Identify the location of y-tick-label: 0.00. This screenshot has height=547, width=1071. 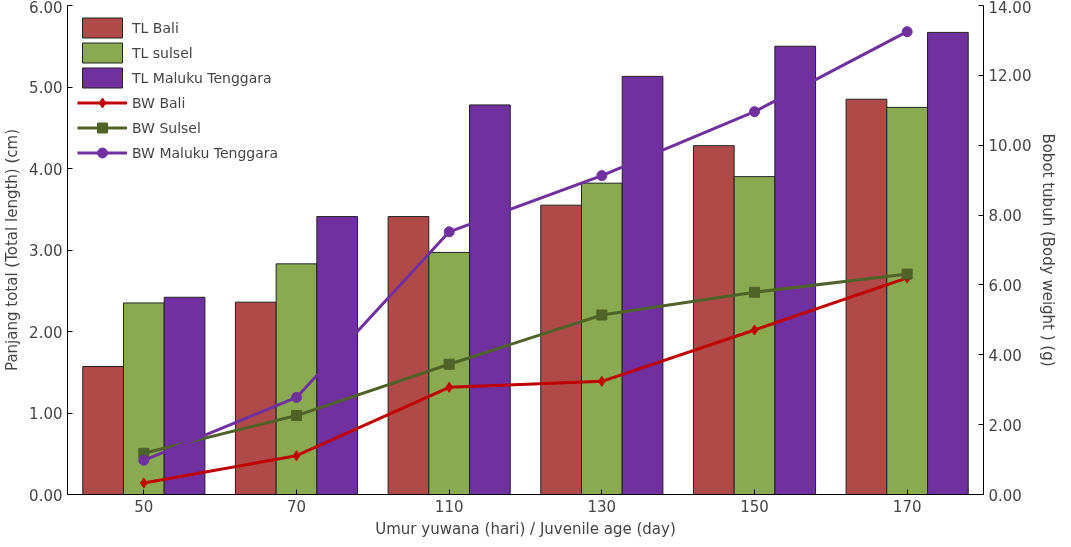
(46, 495).